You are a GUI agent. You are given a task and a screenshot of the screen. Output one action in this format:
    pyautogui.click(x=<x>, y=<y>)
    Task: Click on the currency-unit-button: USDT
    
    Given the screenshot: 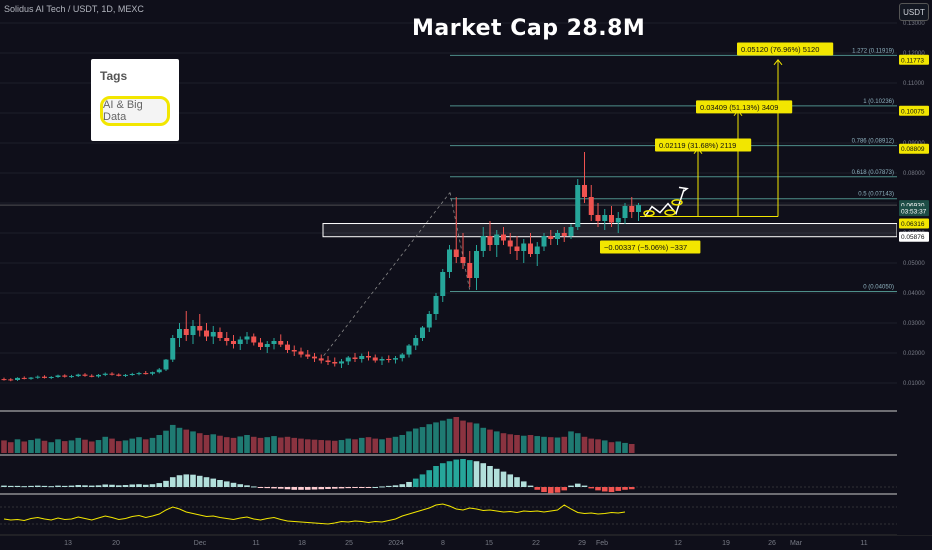 What is the action you would take?
    pyautogui.click(x=914, y=12)
    